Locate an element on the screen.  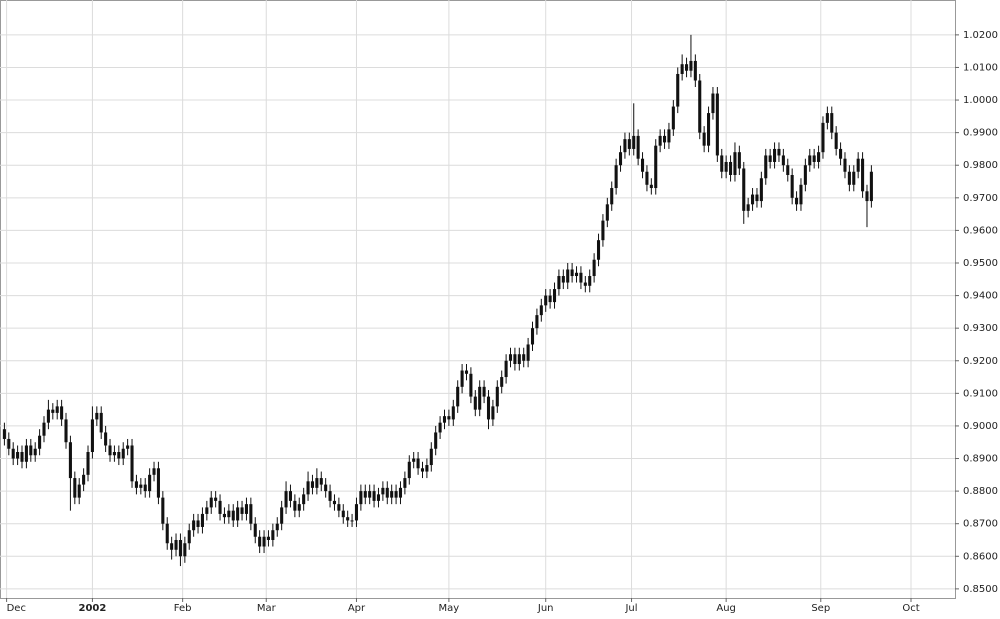
x-tick-label: Sep is located at coordinates (820, 608).